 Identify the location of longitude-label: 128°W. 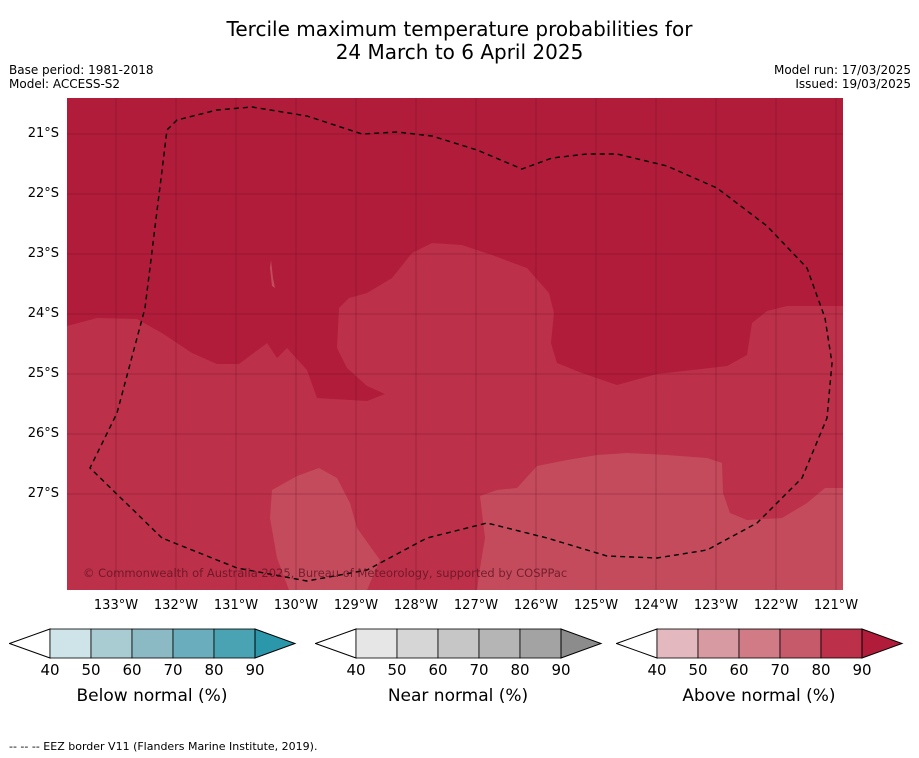
(416, 605).